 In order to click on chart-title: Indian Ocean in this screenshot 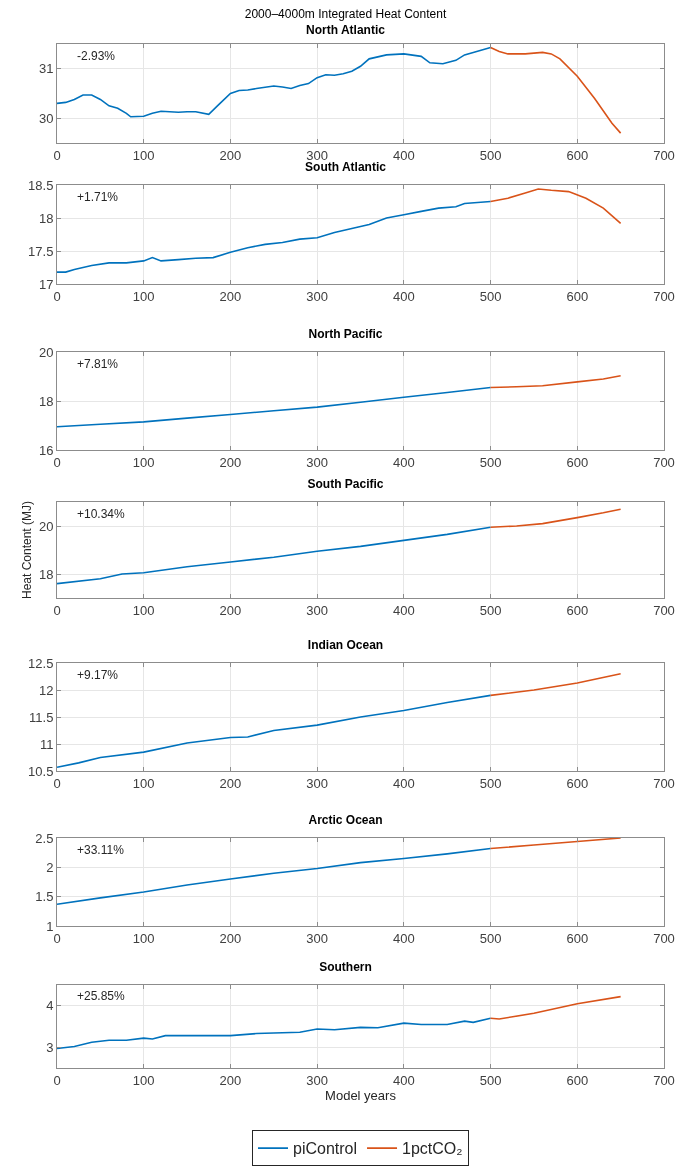, I will do `click(345, 645)`.